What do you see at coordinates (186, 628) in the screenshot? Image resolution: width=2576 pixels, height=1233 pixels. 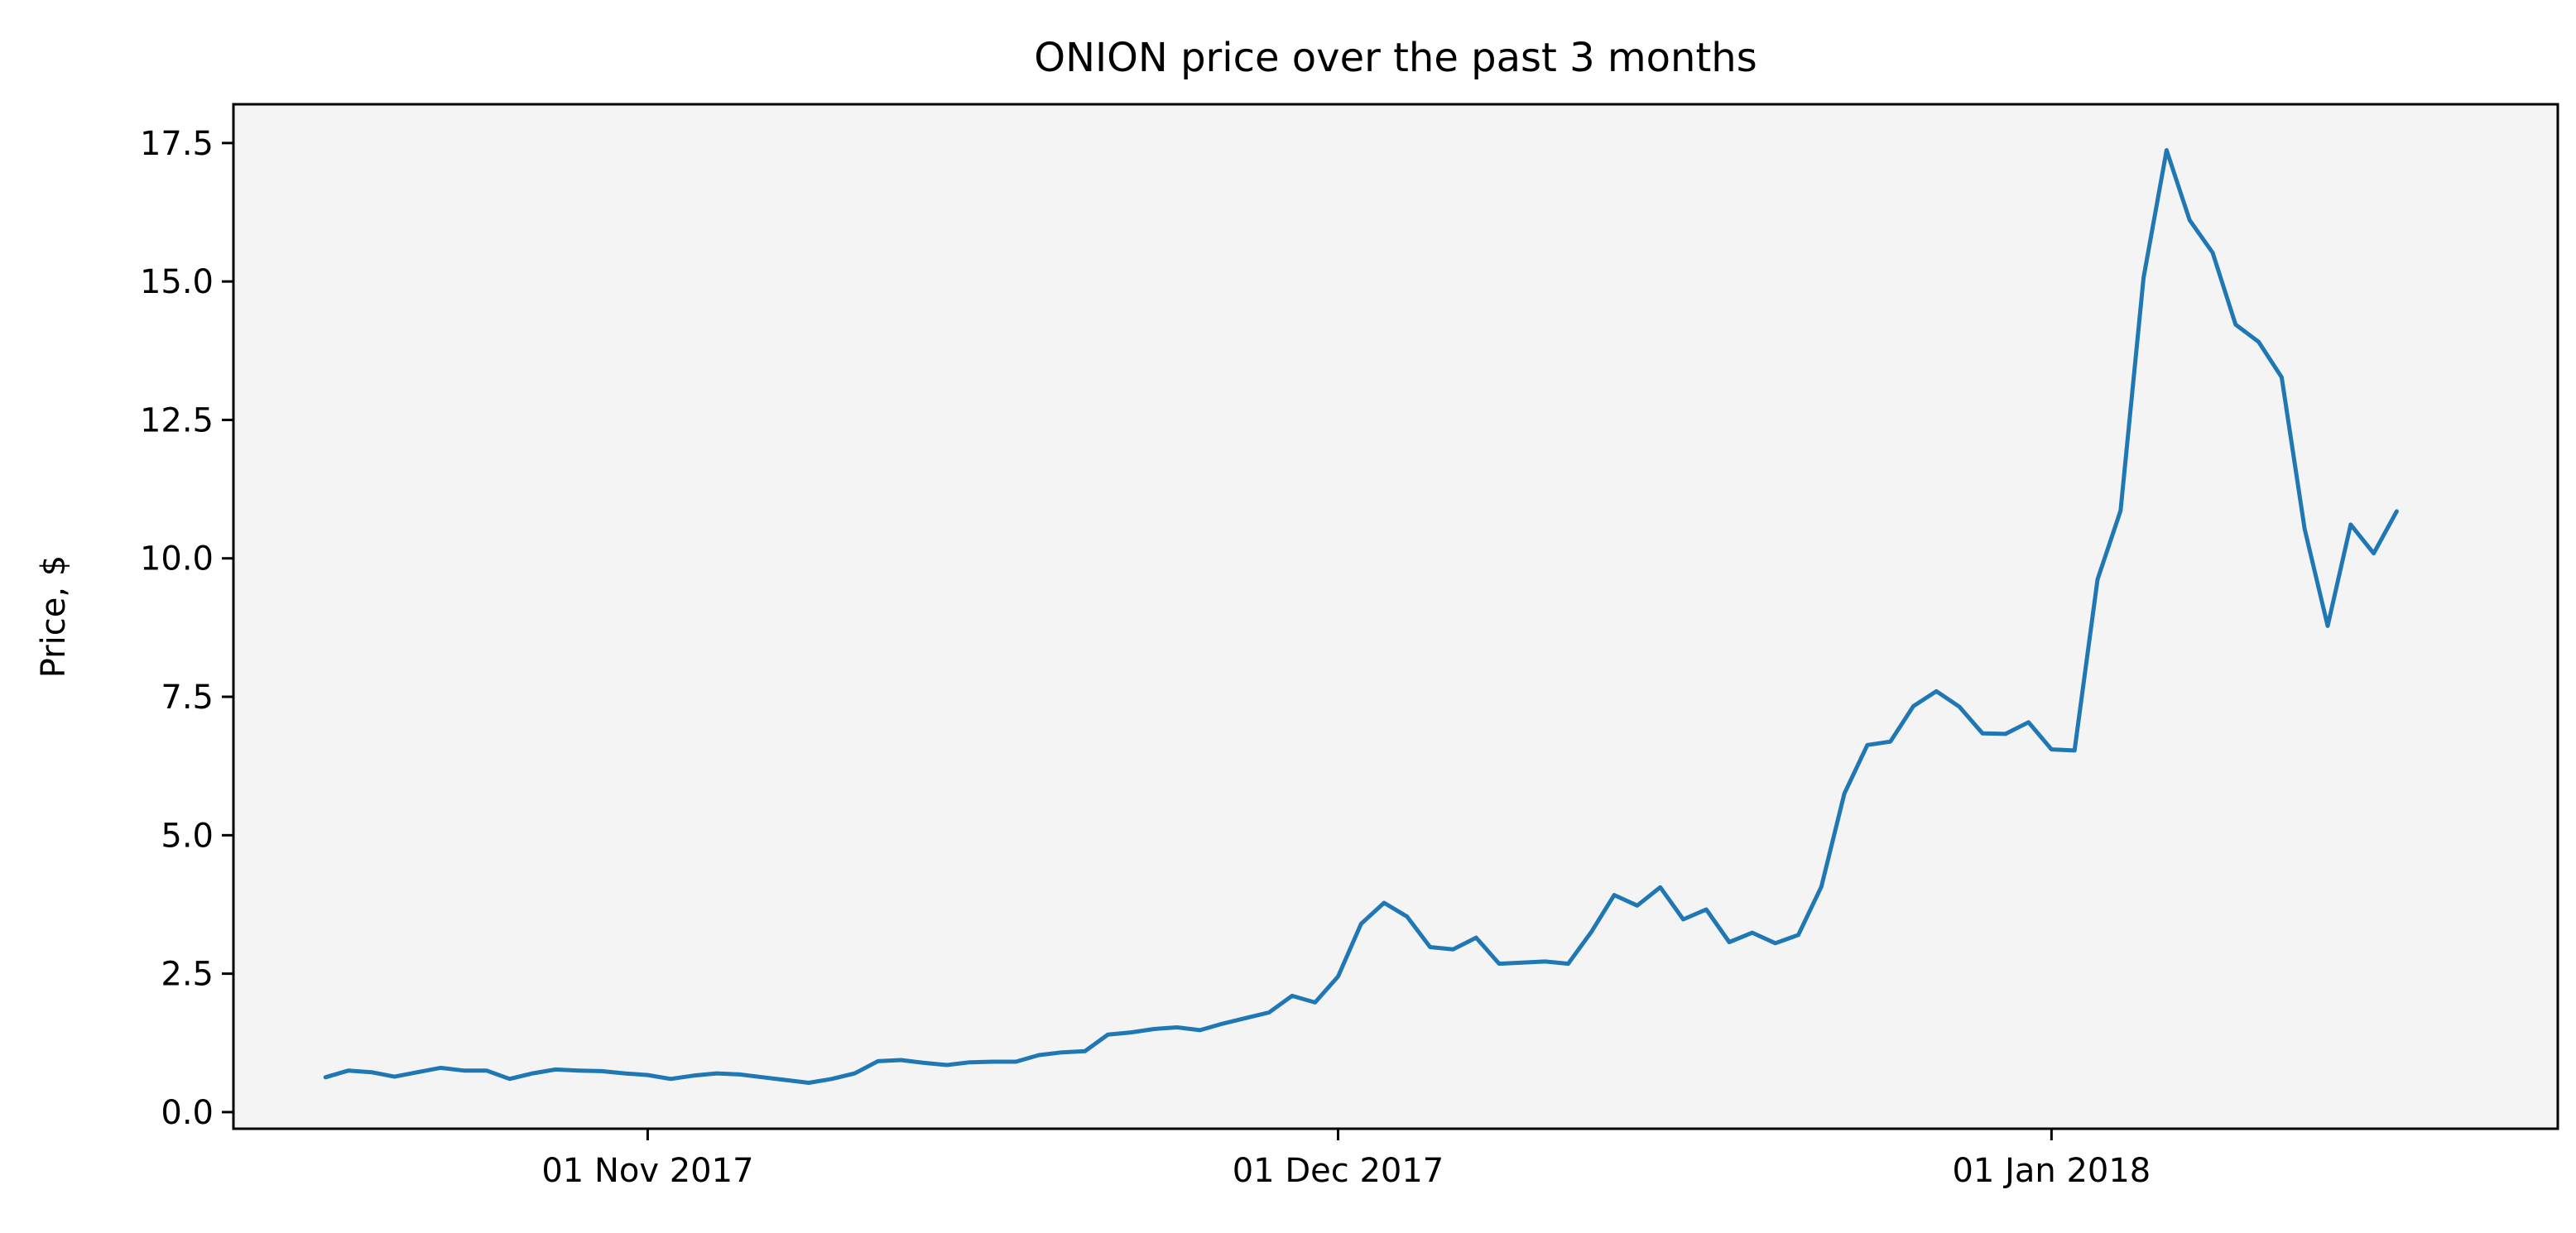 I see `y-axis-ticks: 0.0 2.5 5.0 7.5 10.0 12.5 15.0 17.5` at bounding box center [186, 628].